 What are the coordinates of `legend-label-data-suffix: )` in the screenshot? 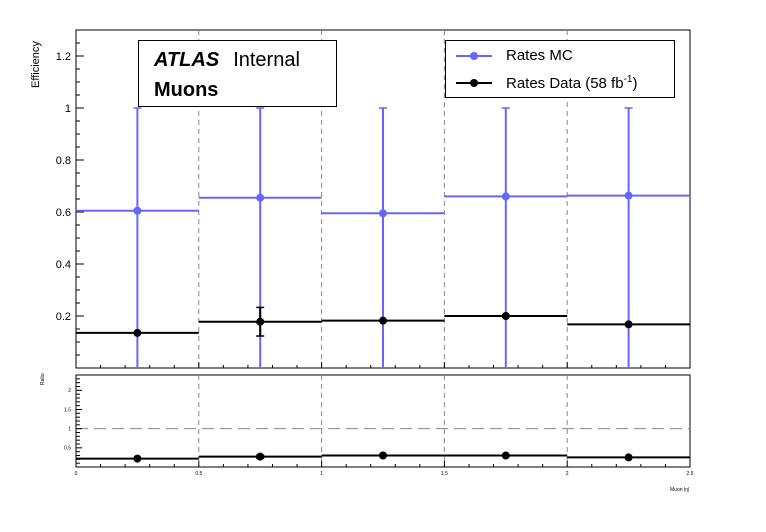 It's located at (635, 83).